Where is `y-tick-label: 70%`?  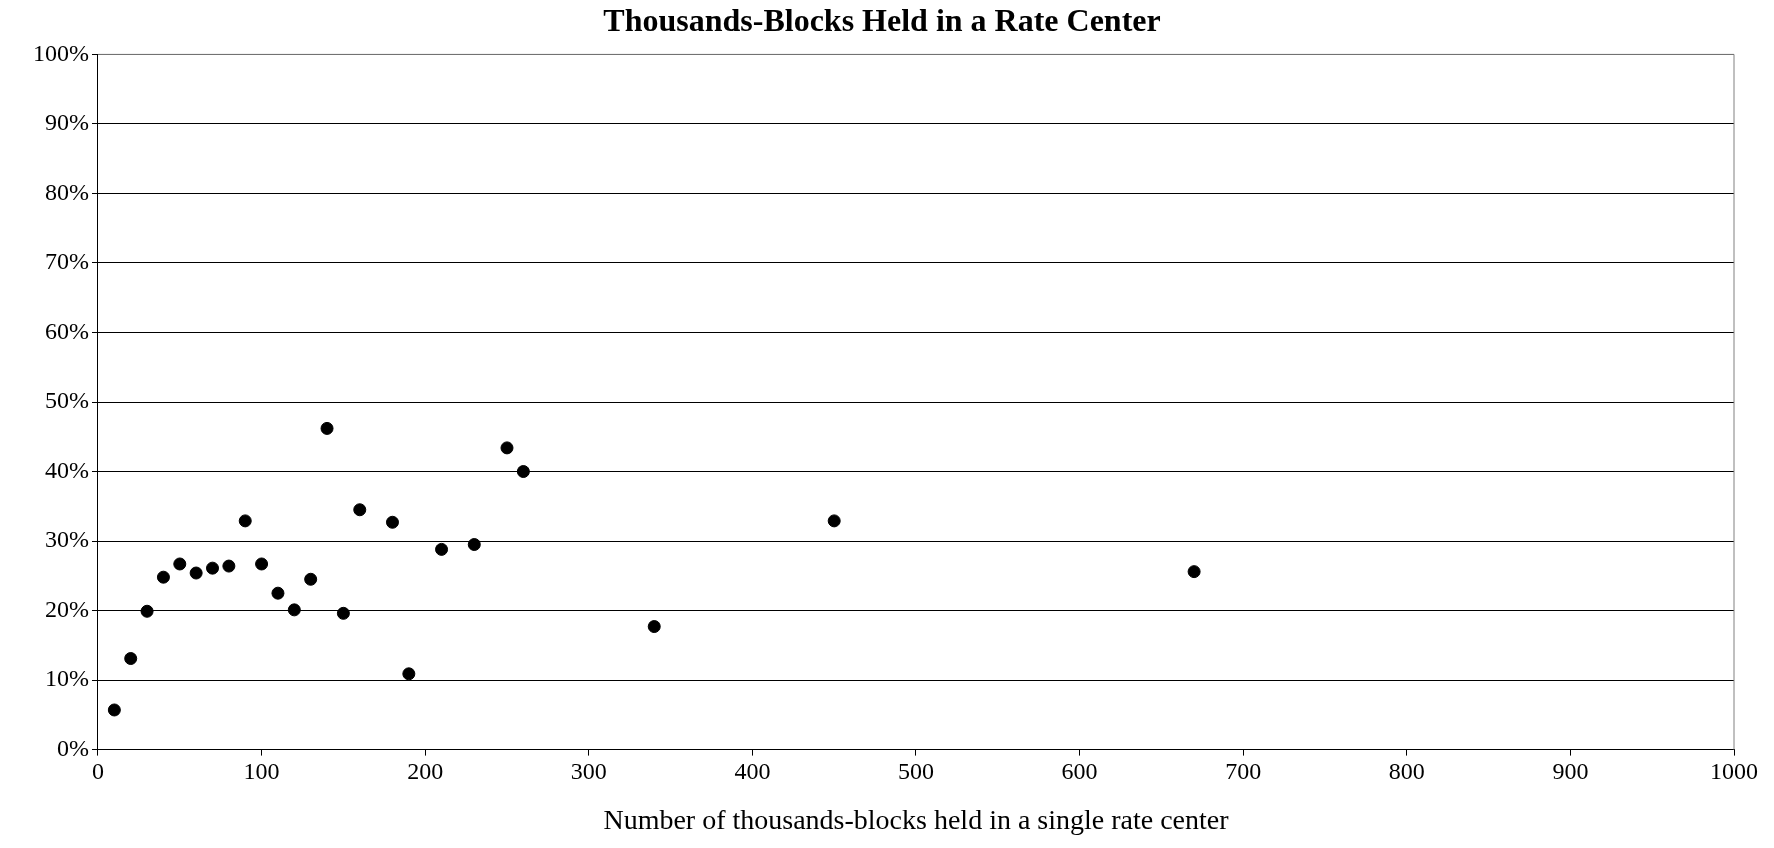 y-tick-label: 70% is located at coordinates (66, 261).